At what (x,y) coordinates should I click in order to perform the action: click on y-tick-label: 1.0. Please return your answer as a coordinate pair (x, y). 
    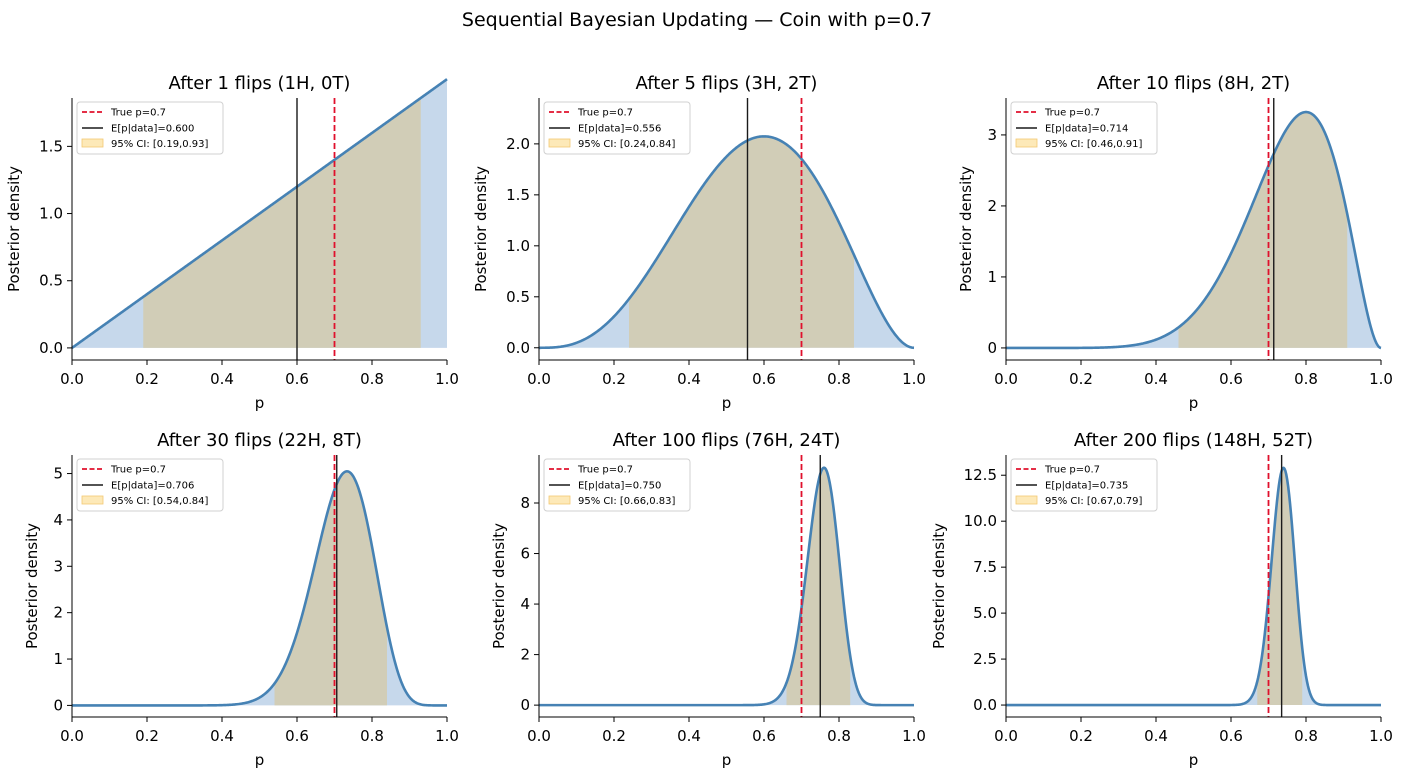
    Looking at the image, I should click on (518, 246).